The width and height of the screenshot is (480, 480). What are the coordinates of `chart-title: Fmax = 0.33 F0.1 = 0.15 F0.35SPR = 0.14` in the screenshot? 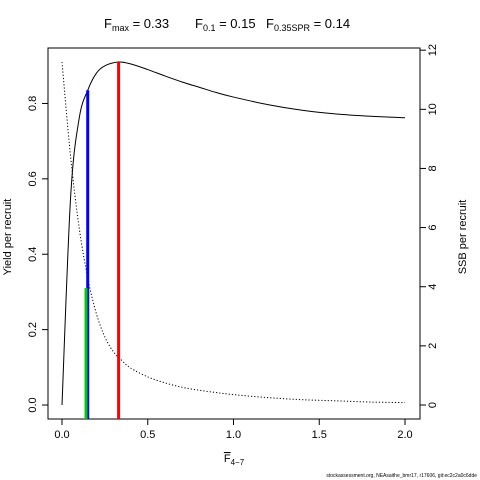 It's located at (227, 24).